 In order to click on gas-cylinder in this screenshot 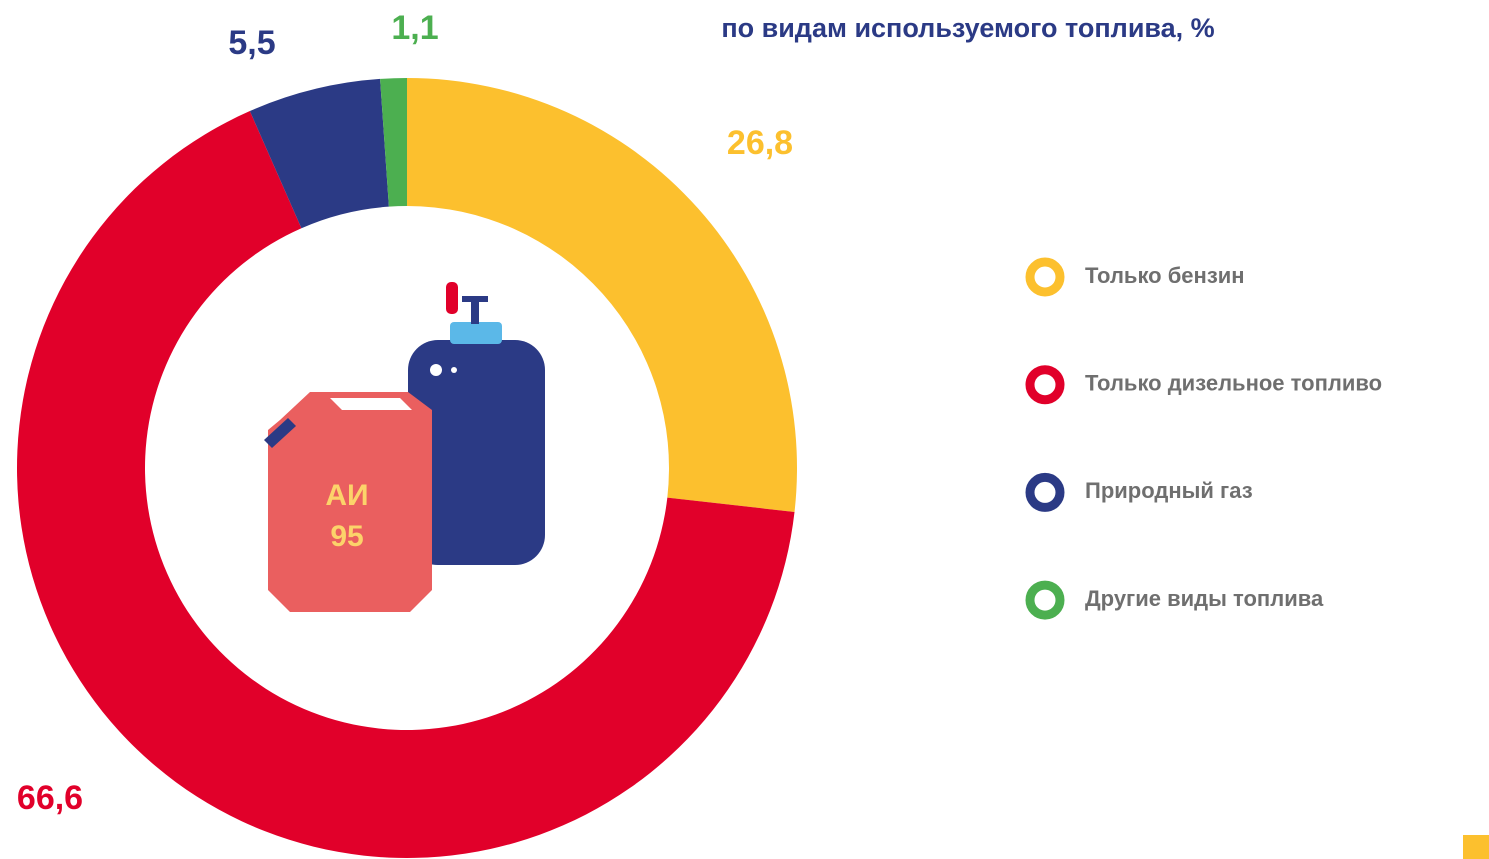, I will do `click(476, 452)`.